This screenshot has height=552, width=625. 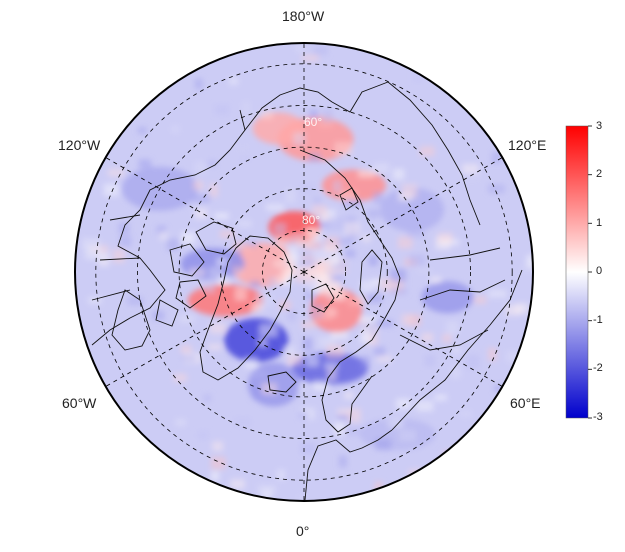 I want to click on colorbar-tick-neg1: -1, so click(x=598, y=320).